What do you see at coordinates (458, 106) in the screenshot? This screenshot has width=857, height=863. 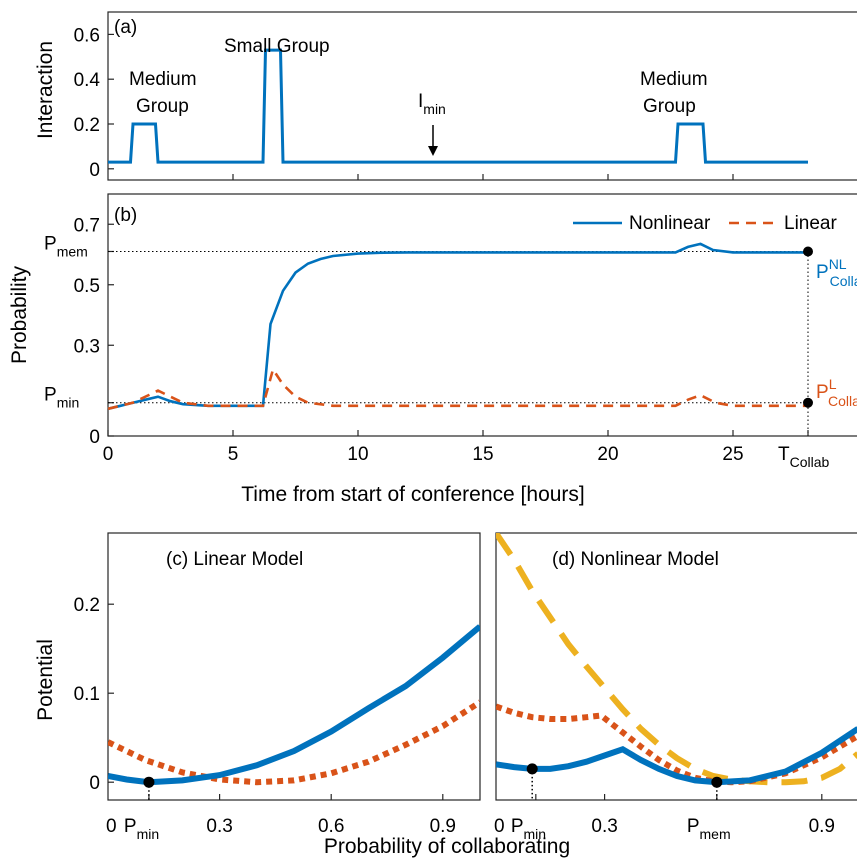 I see `interaction-line` at bounding box center [458, 106].